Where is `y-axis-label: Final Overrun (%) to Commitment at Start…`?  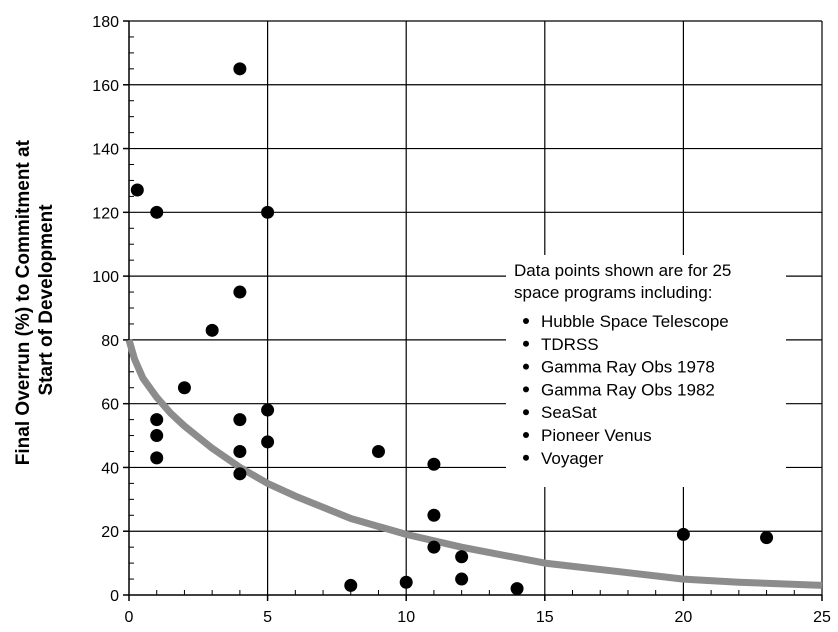
y-axis-label: Final Overrun (%) to Commitment at Start… is located at coordinates (35, 300).